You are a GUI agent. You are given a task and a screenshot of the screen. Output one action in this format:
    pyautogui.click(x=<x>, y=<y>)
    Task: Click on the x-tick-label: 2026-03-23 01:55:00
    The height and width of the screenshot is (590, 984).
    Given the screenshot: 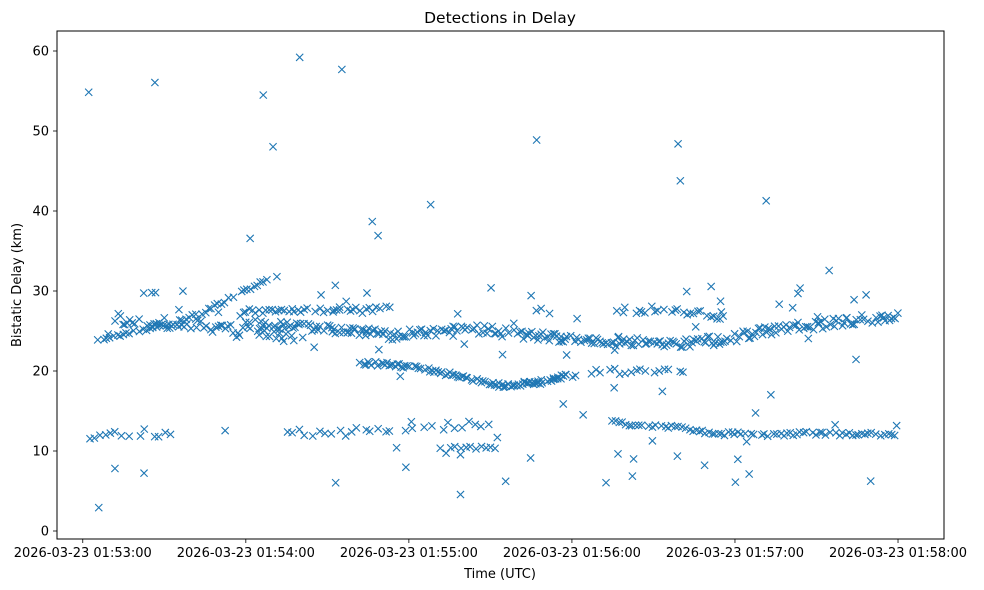 What is the action you would take?
    pyautogui.click(x=409, y=553)
    